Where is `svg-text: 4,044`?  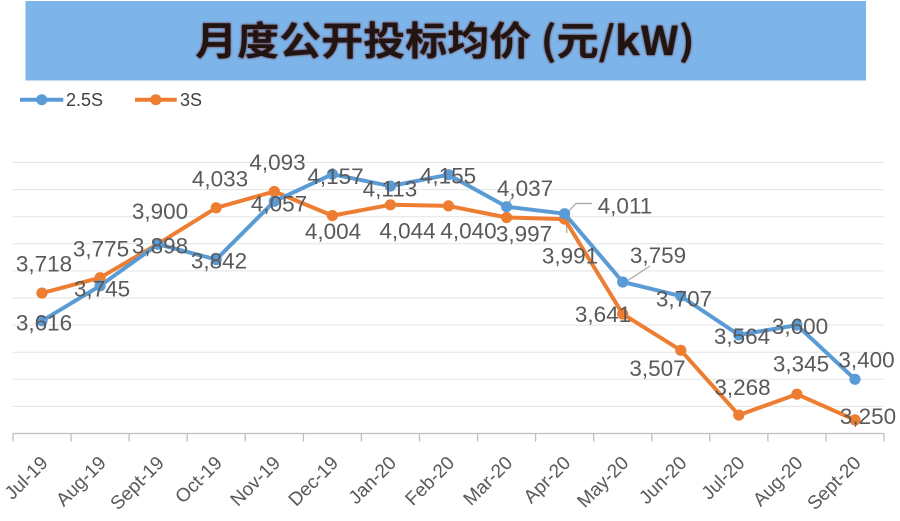
svg-text: 4,044 is located at coordinates (407, 231).